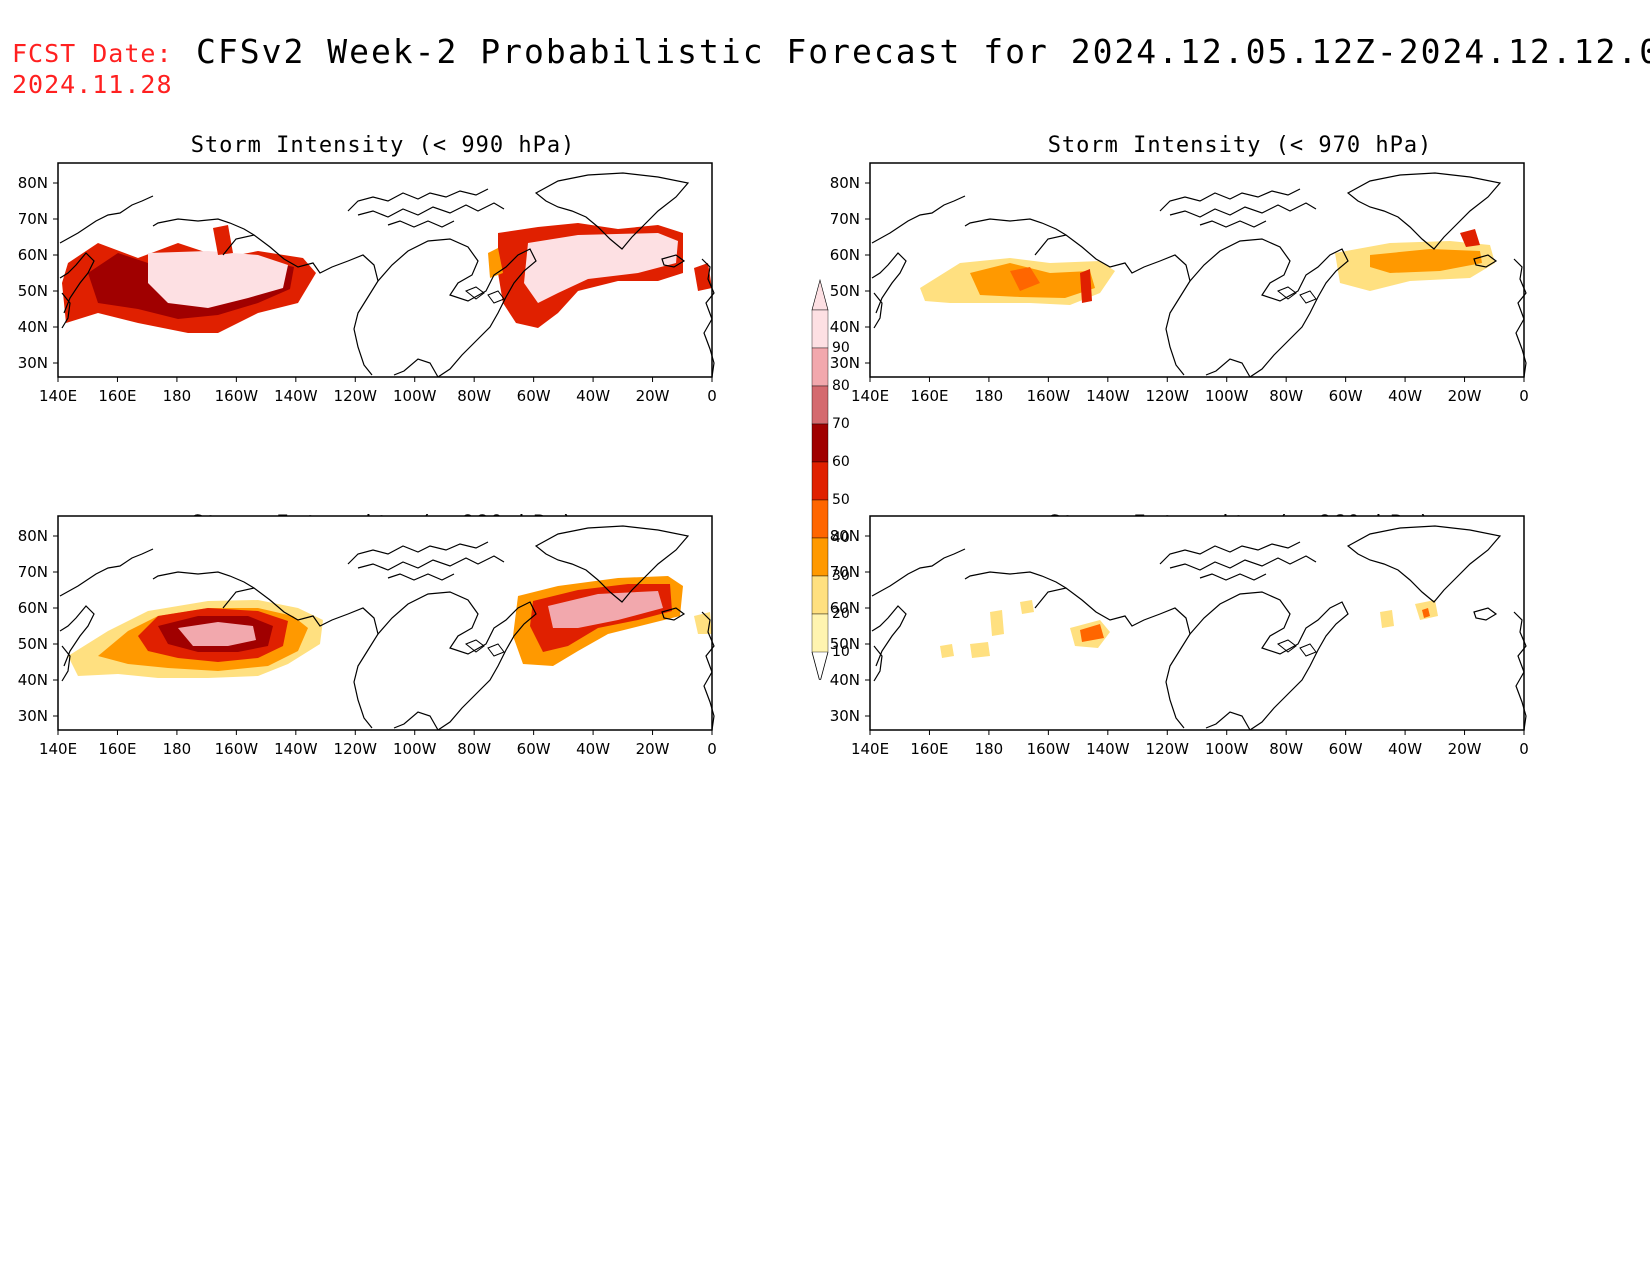 The height and width of the screenshot is (1275, 1650). I want to click on colorbar-label: 30, so click(841, 576).